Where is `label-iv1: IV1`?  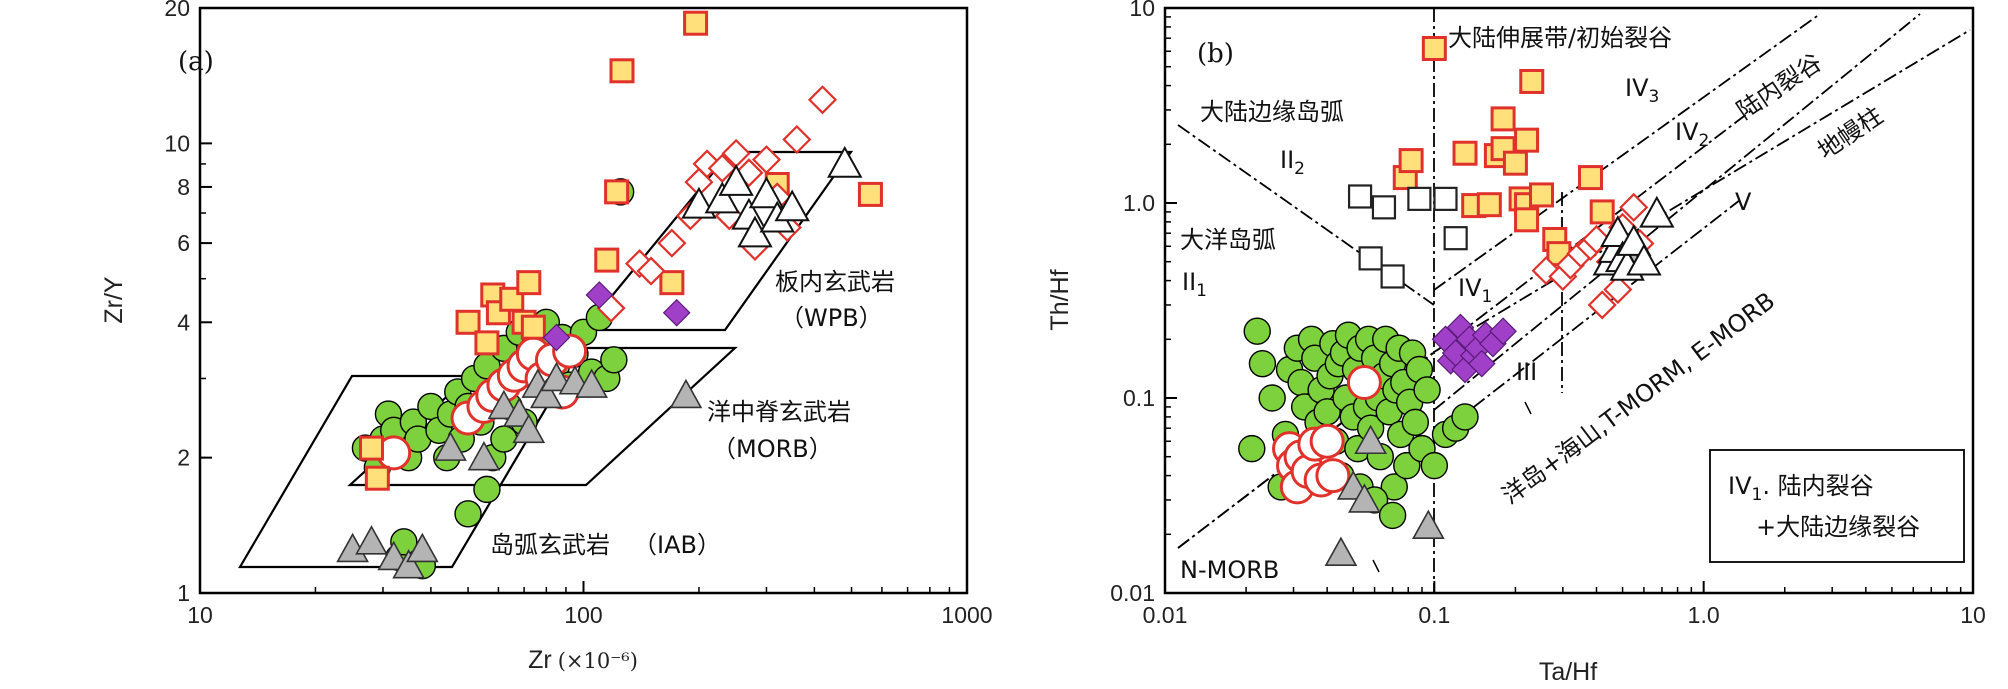
label-iv1: IV1 is located at coordinates (1475, 290).